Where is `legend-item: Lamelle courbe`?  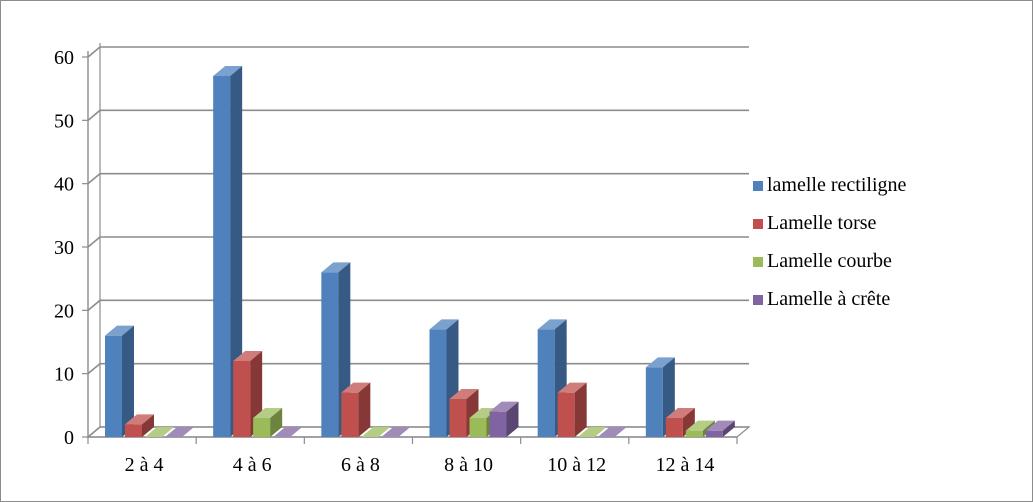 legend-item: Lamelle courbe is located at coordinates (822, 261).